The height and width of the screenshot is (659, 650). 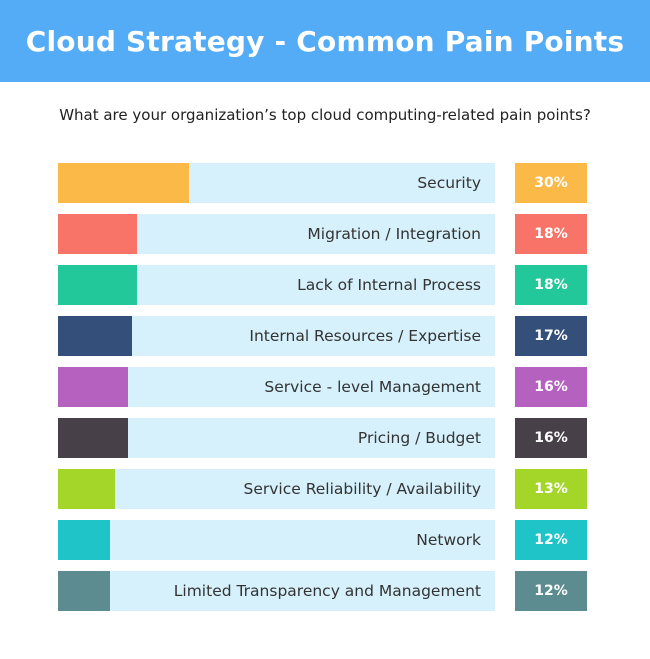 What do you see at coordinates (551, 336) in the screenshot?
I see `value-badge: 17%` at bounding box center [551, 336].